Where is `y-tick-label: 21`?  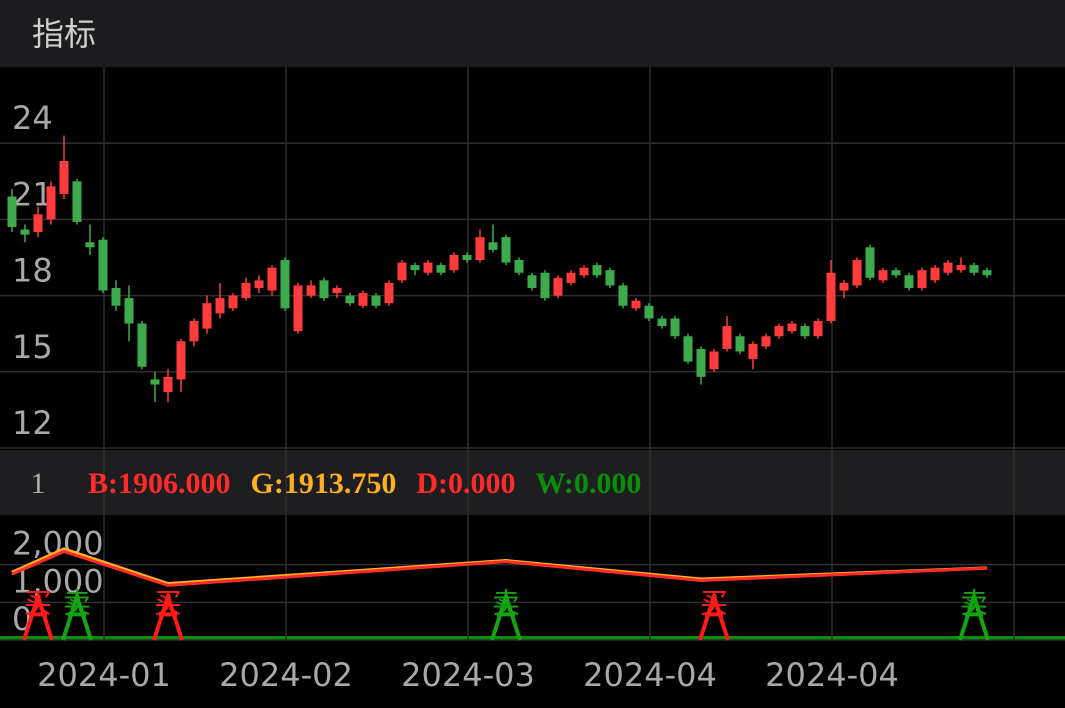 y-tick-label: 21 is located at coordinates (32, 194).